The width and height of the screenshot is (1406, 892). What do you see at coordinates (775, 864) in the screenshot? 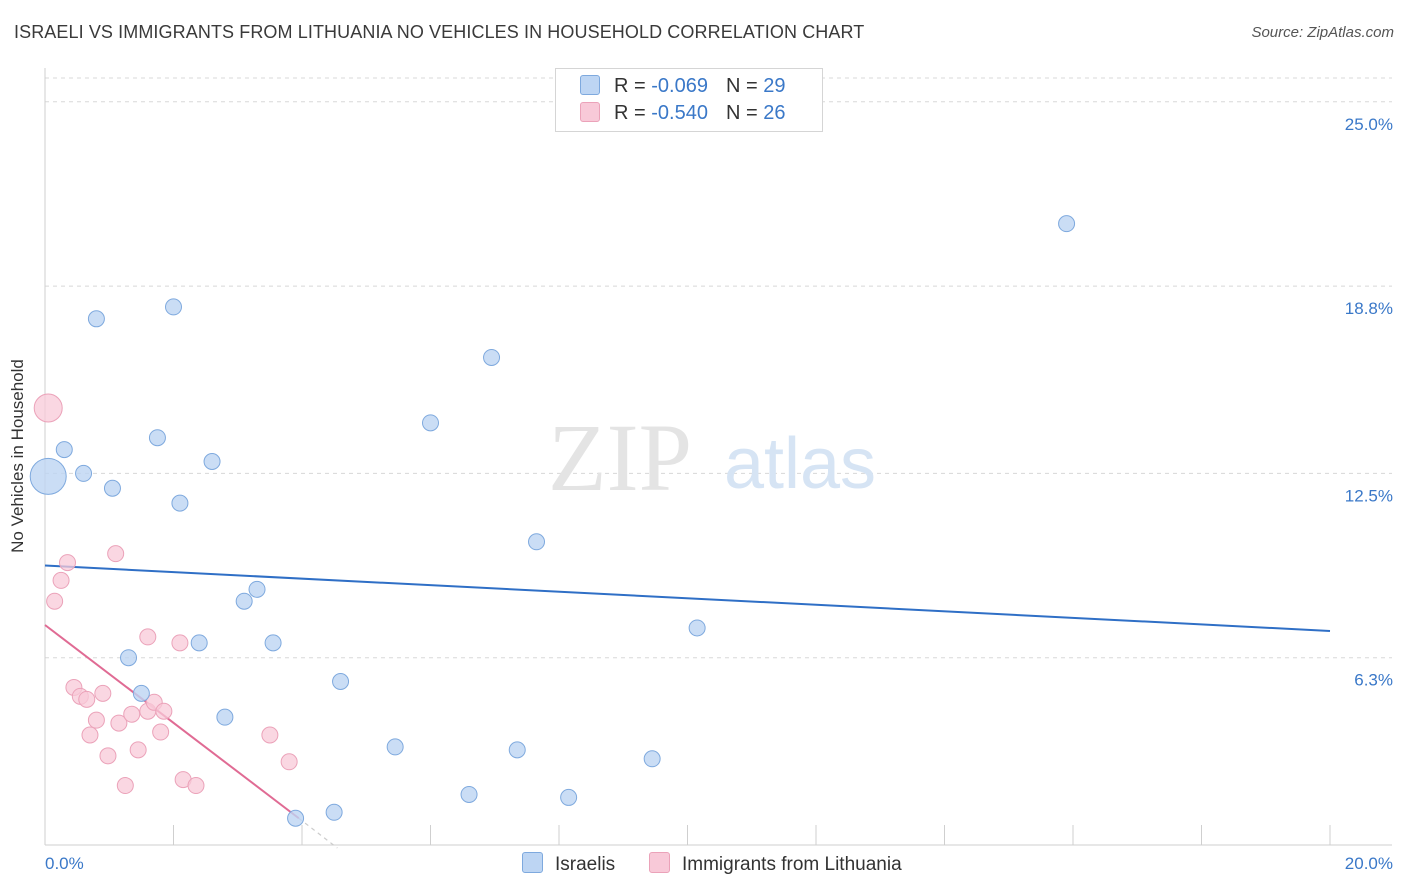
I see `bottom-legend-lithuania: Immigrants from Lithuania` at bounding box center [775, 864].